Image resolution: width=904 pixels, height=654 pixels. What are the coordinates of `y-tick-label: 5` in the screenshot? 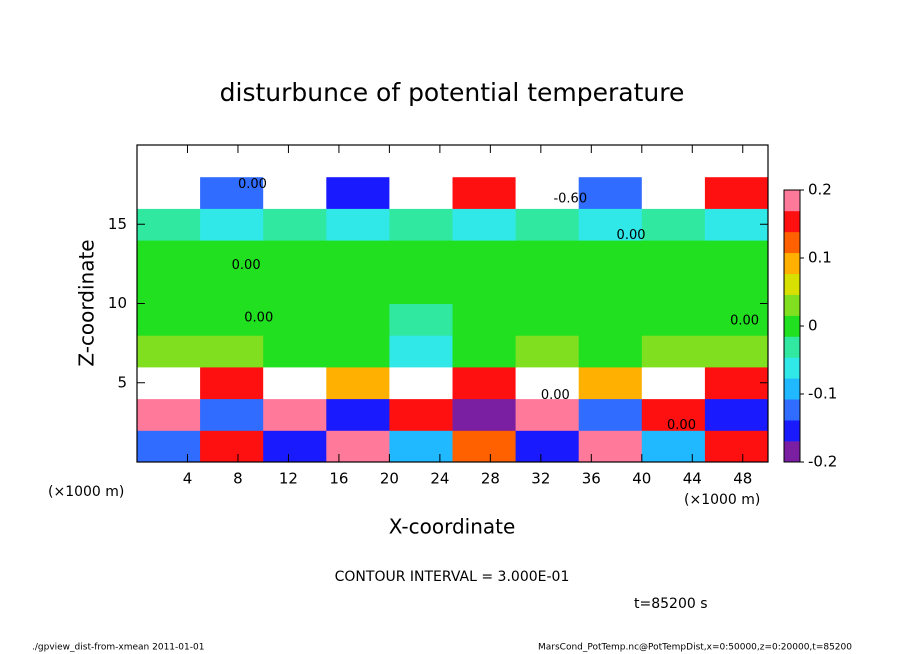 It's located at (122, 382).